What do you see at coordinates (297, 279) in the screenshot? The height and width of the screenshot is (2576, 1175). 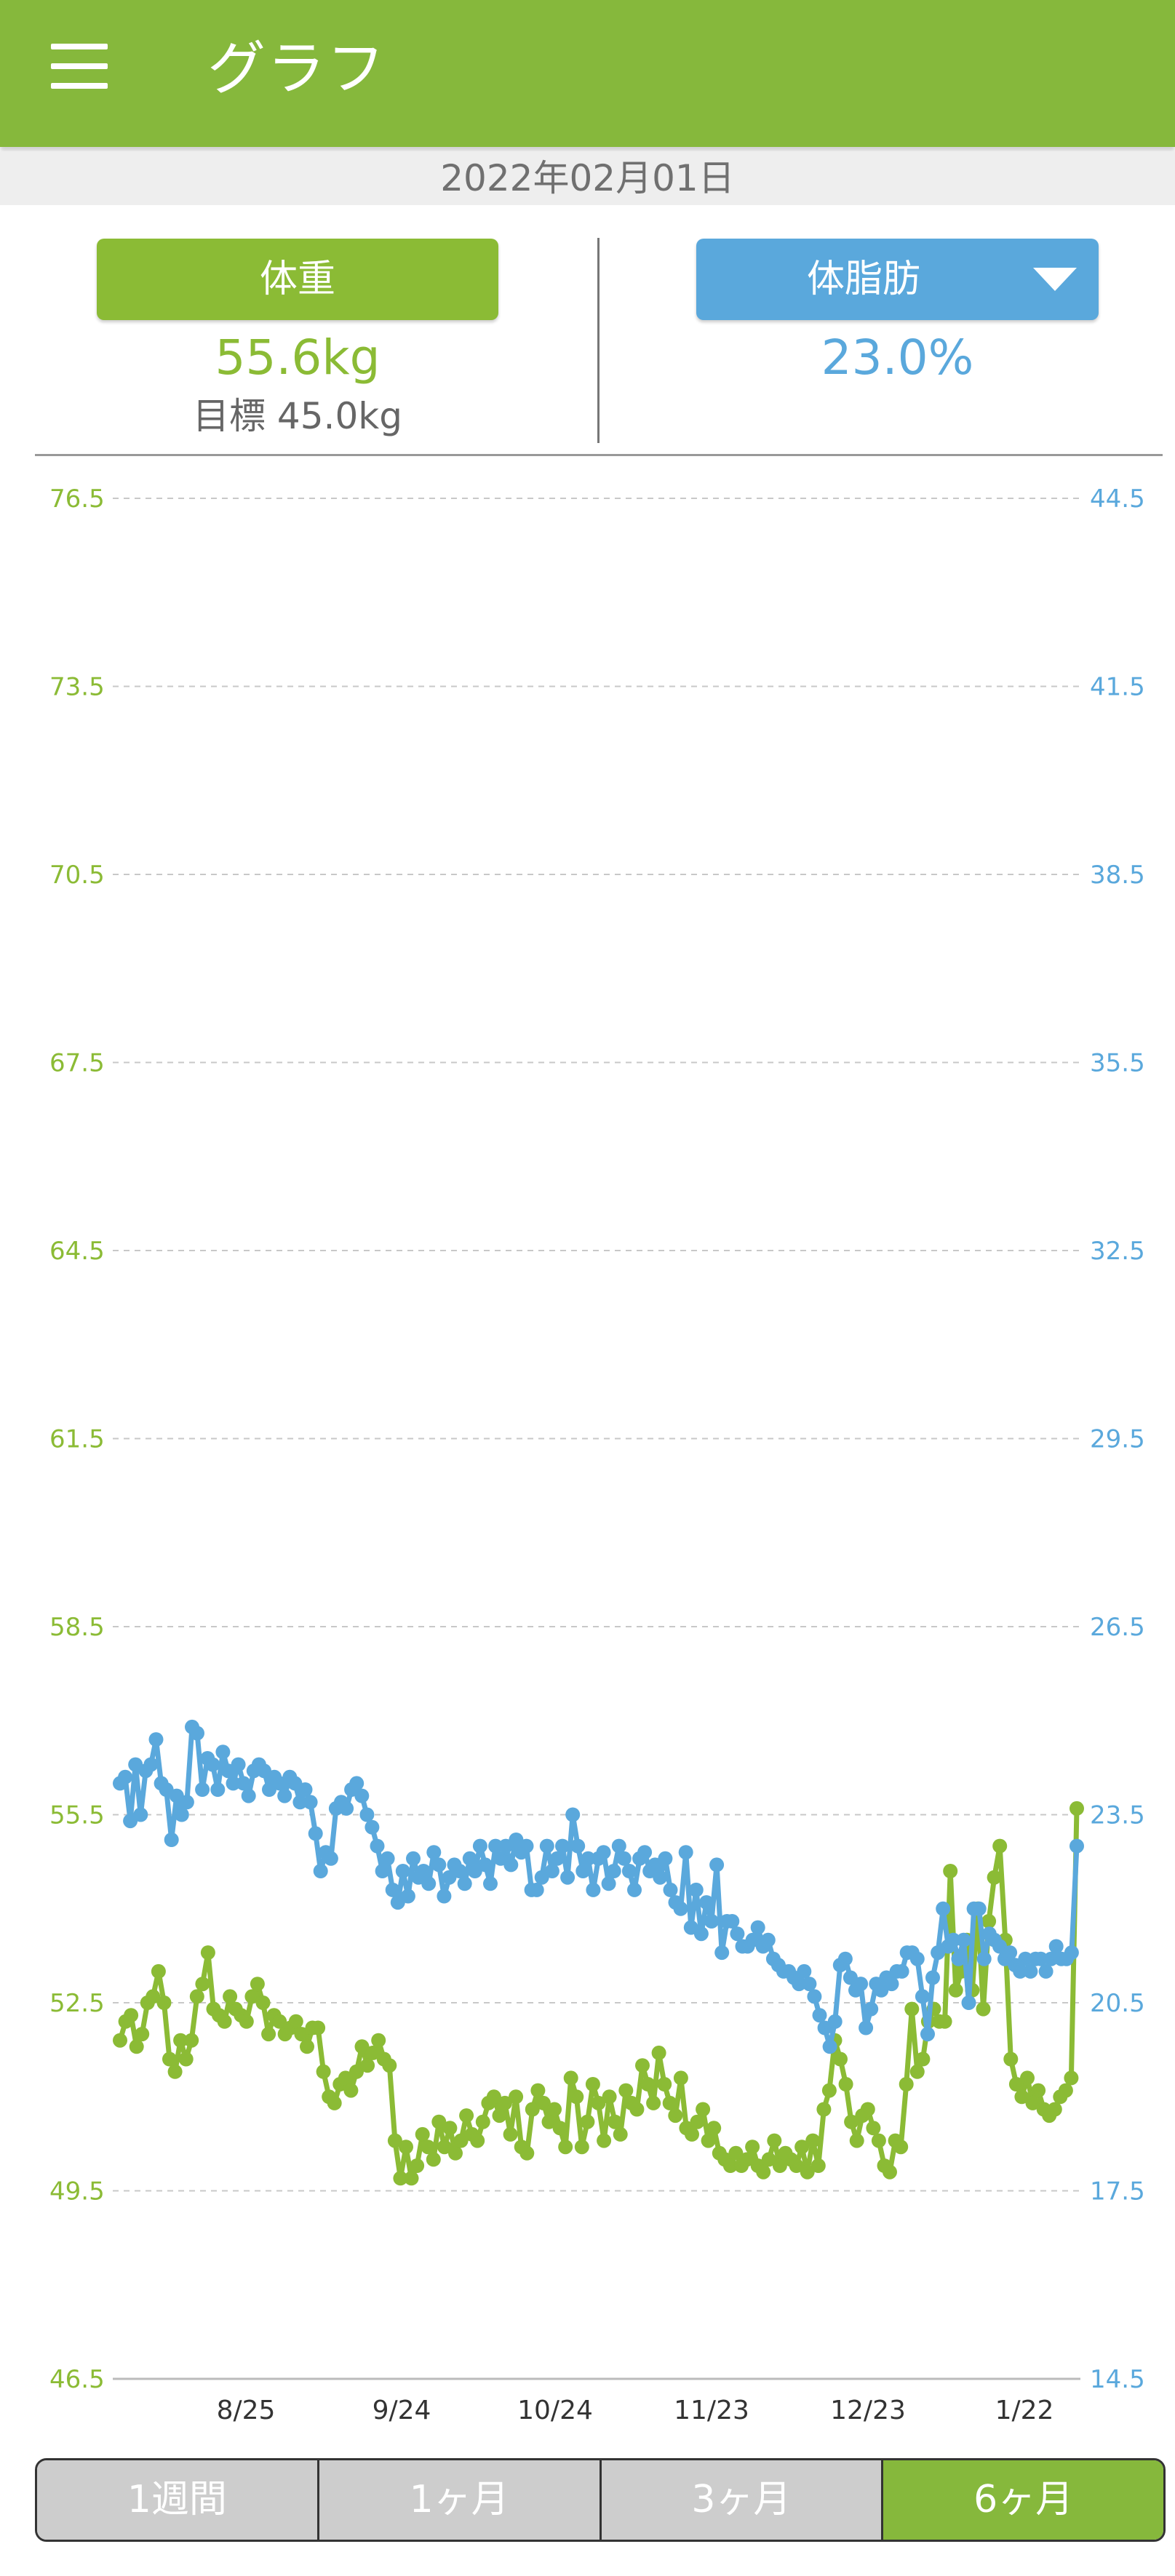 I see `weight-button: 体重` at bounding box center [297, 279].